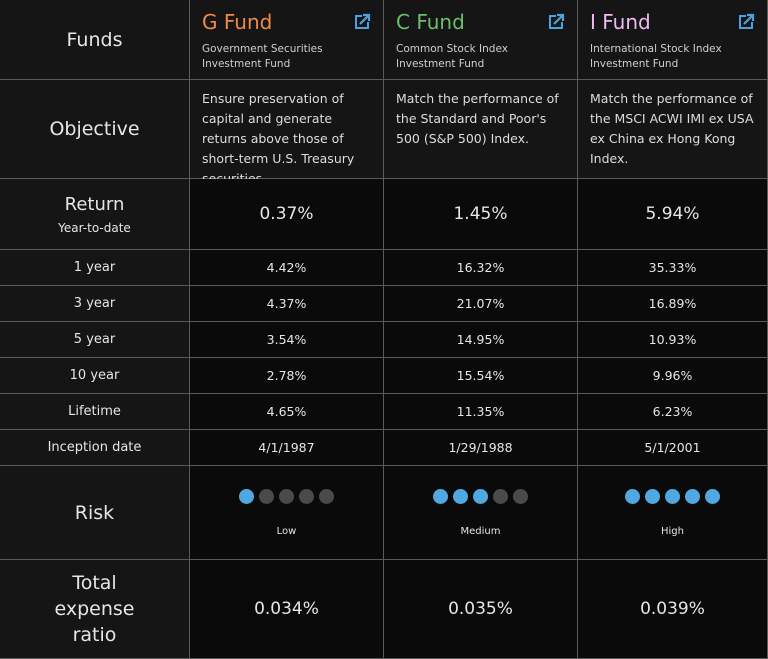 The width and height of the screenshot is (768, 659). Describe the element at coordinates (94, 204) in the screenshot. I see `row-label: Return` at that location.